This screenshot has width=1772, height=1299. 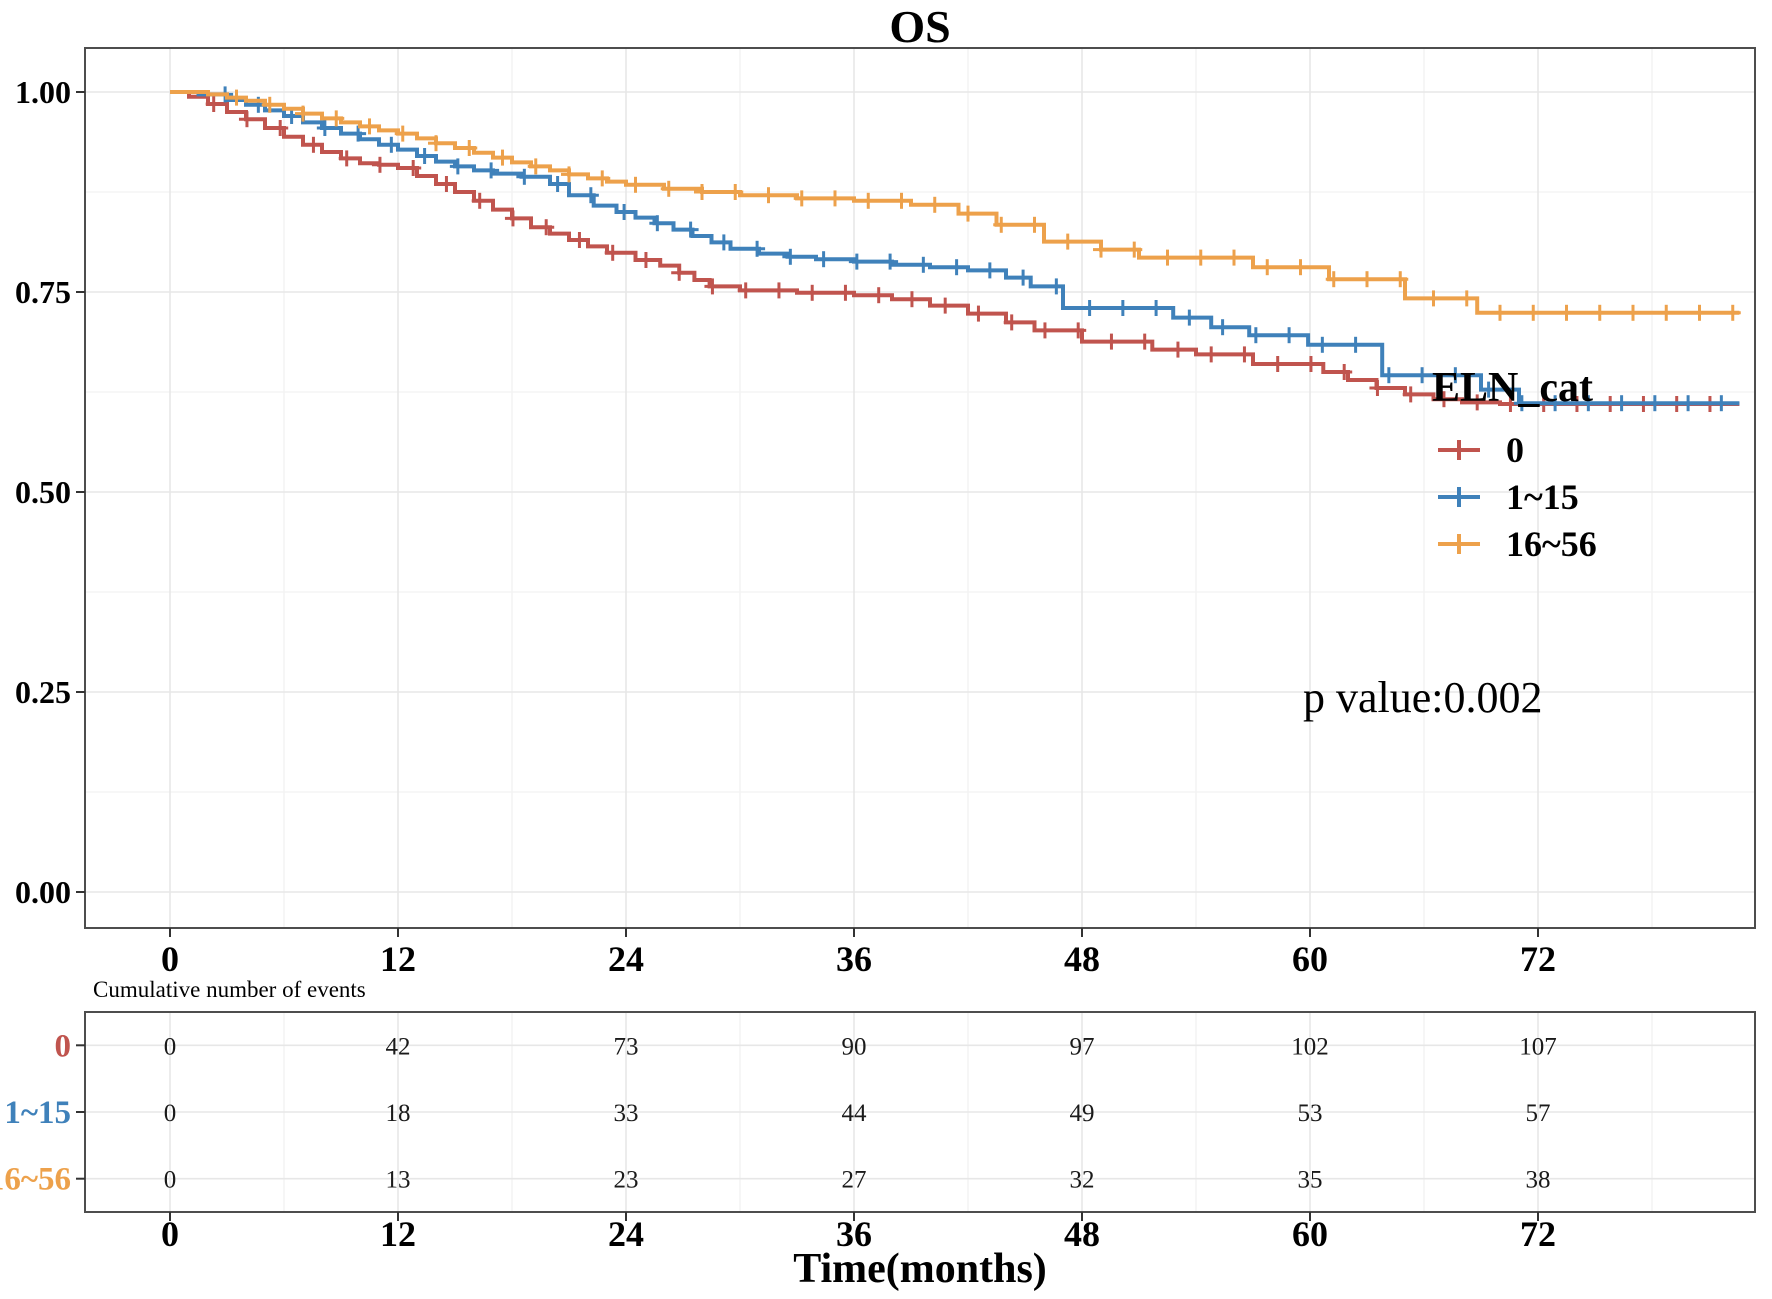 I want to click on x-tick-label: 48, so click(x=1082, y=959).